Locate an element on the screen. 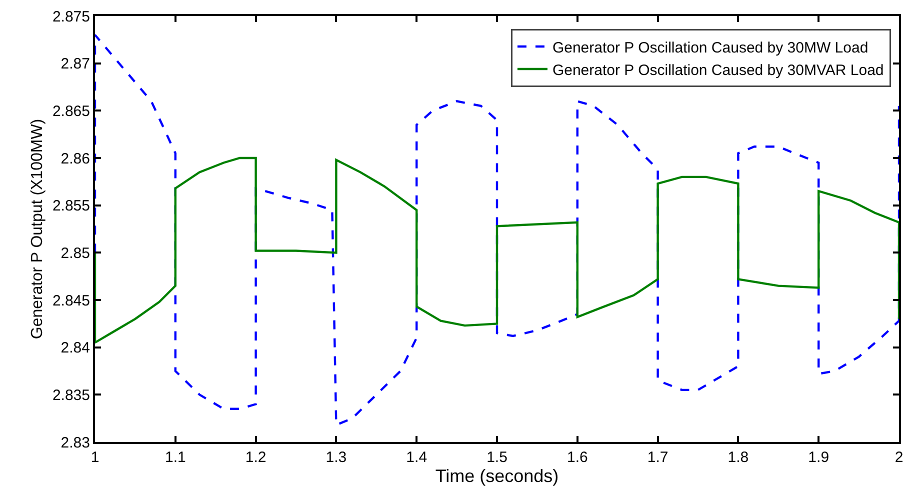  legend-label: Generator P Oscillation Caused by 30MW Load is located at coordinates (710, 47).